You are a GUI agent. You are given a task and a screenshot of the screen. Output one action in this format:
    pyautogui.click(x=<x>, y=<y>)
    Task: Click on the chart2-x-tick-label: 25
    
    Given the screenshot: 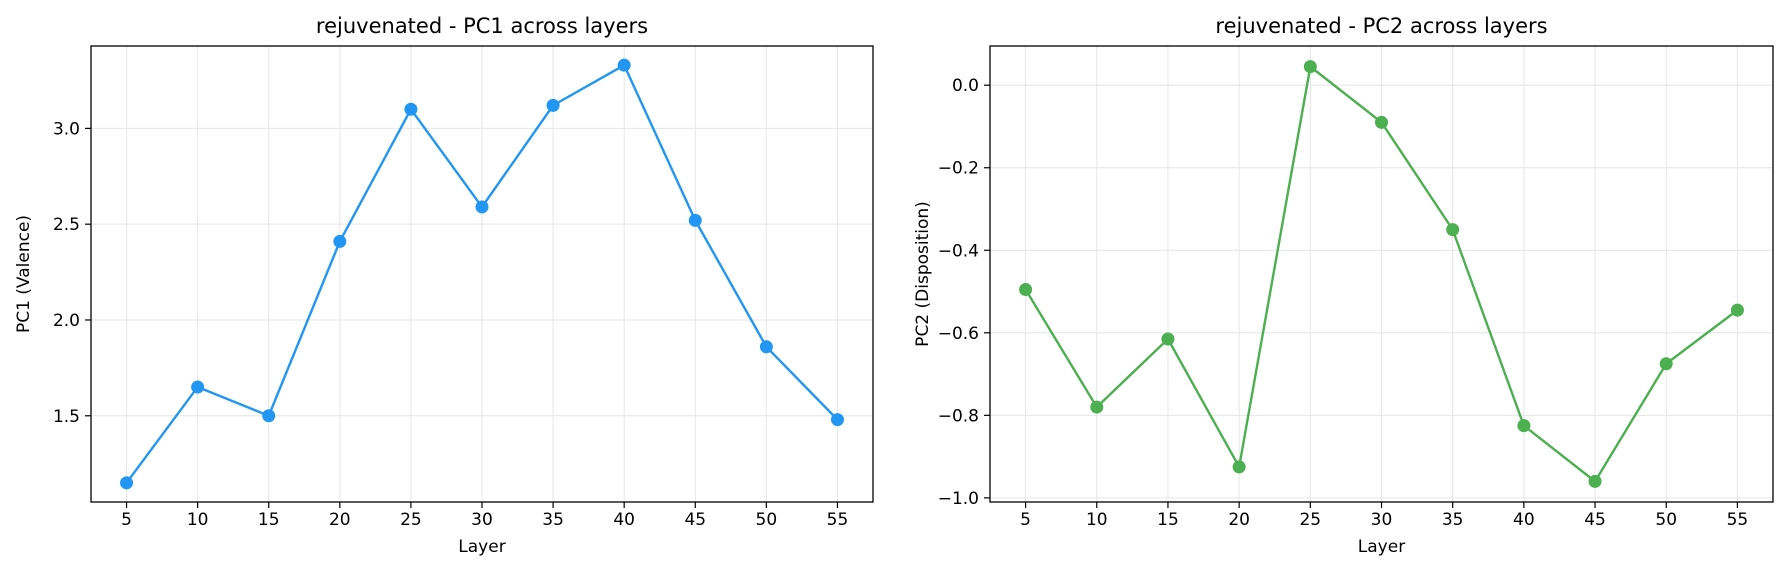 What is the action you would take?
    pyautogui.click(x=1310, y=520)
    